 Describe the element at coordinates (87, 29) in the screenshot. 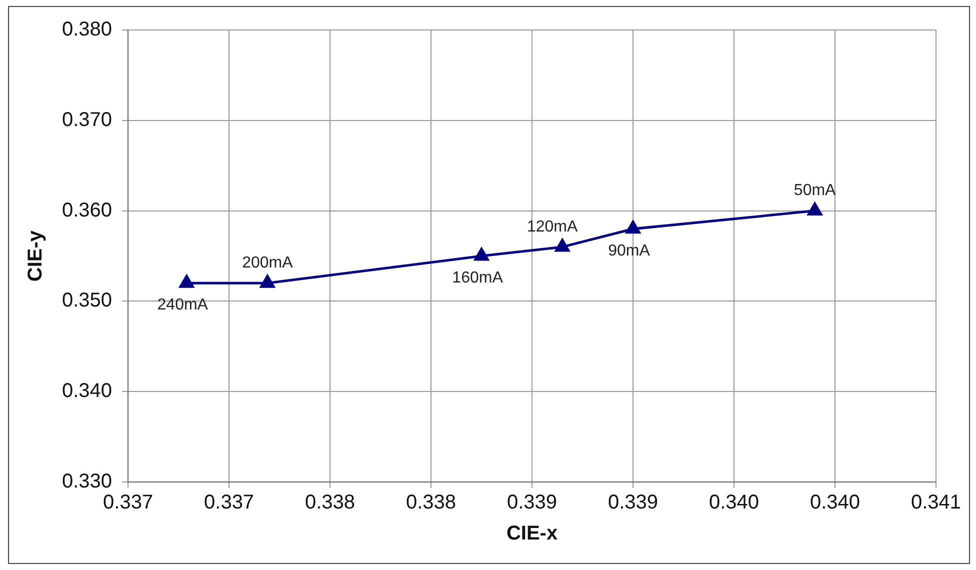

I see `y-tick-label: 0.380` at that location.